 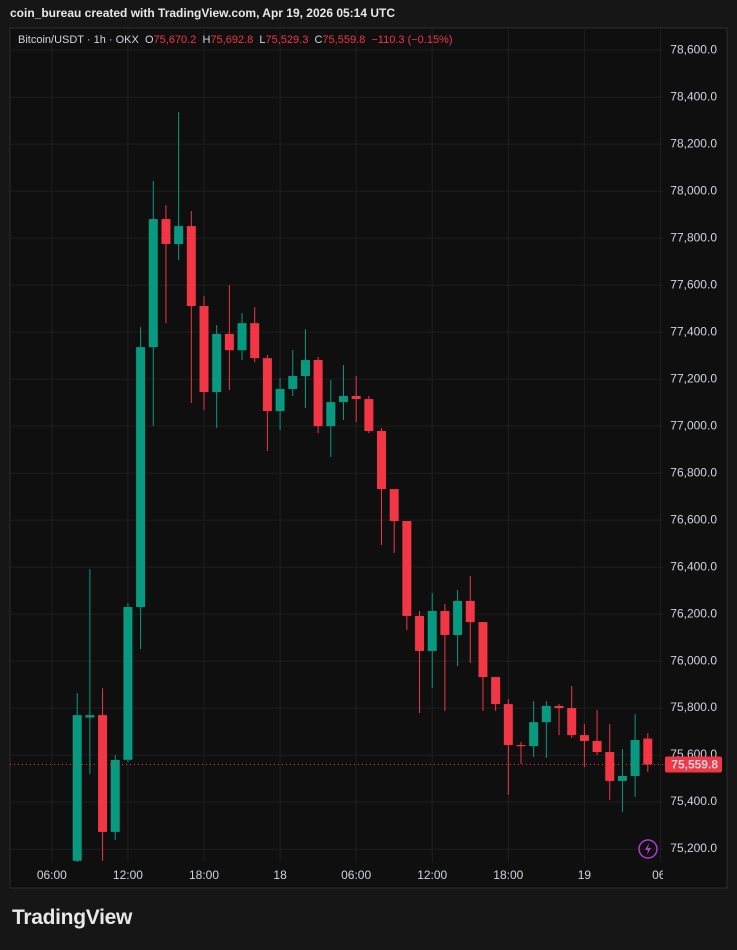 What do you see at coordinates (206, 40) in the screenshot?
I see `h-label: H` at bounding box center [206, 40].